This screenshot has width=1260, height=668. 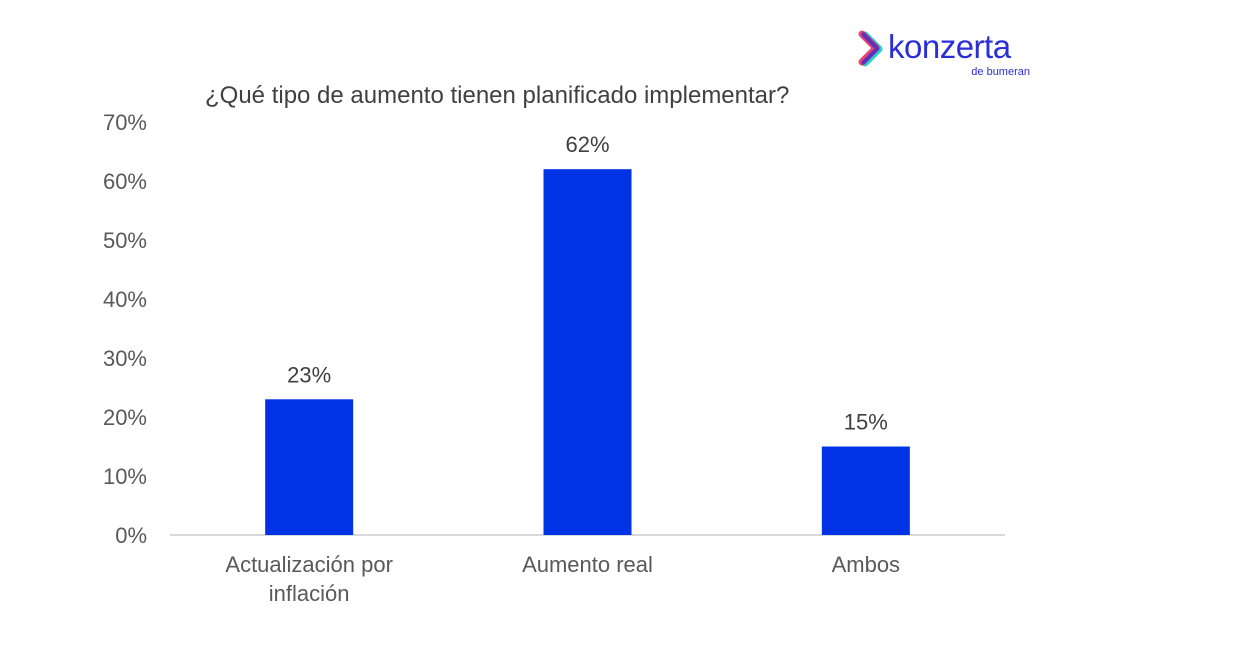 What do you see at coordinates (309, 593) in the screenshot?
I see `x-tick-label: inflación` at bounding box center [309, 593].